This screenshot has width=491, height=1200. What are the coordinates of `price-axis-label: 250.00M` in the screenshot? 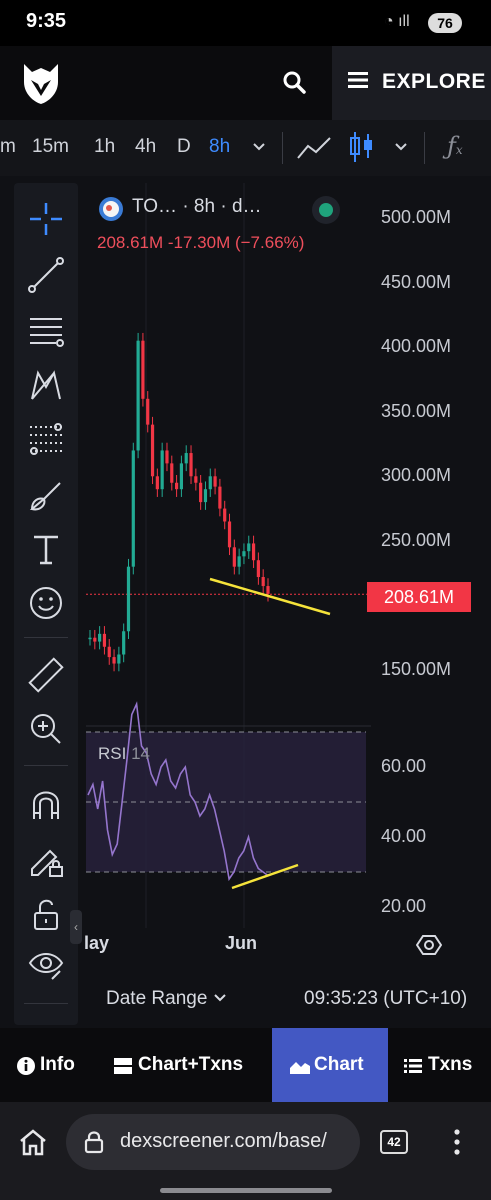 It's located at (416, 539).